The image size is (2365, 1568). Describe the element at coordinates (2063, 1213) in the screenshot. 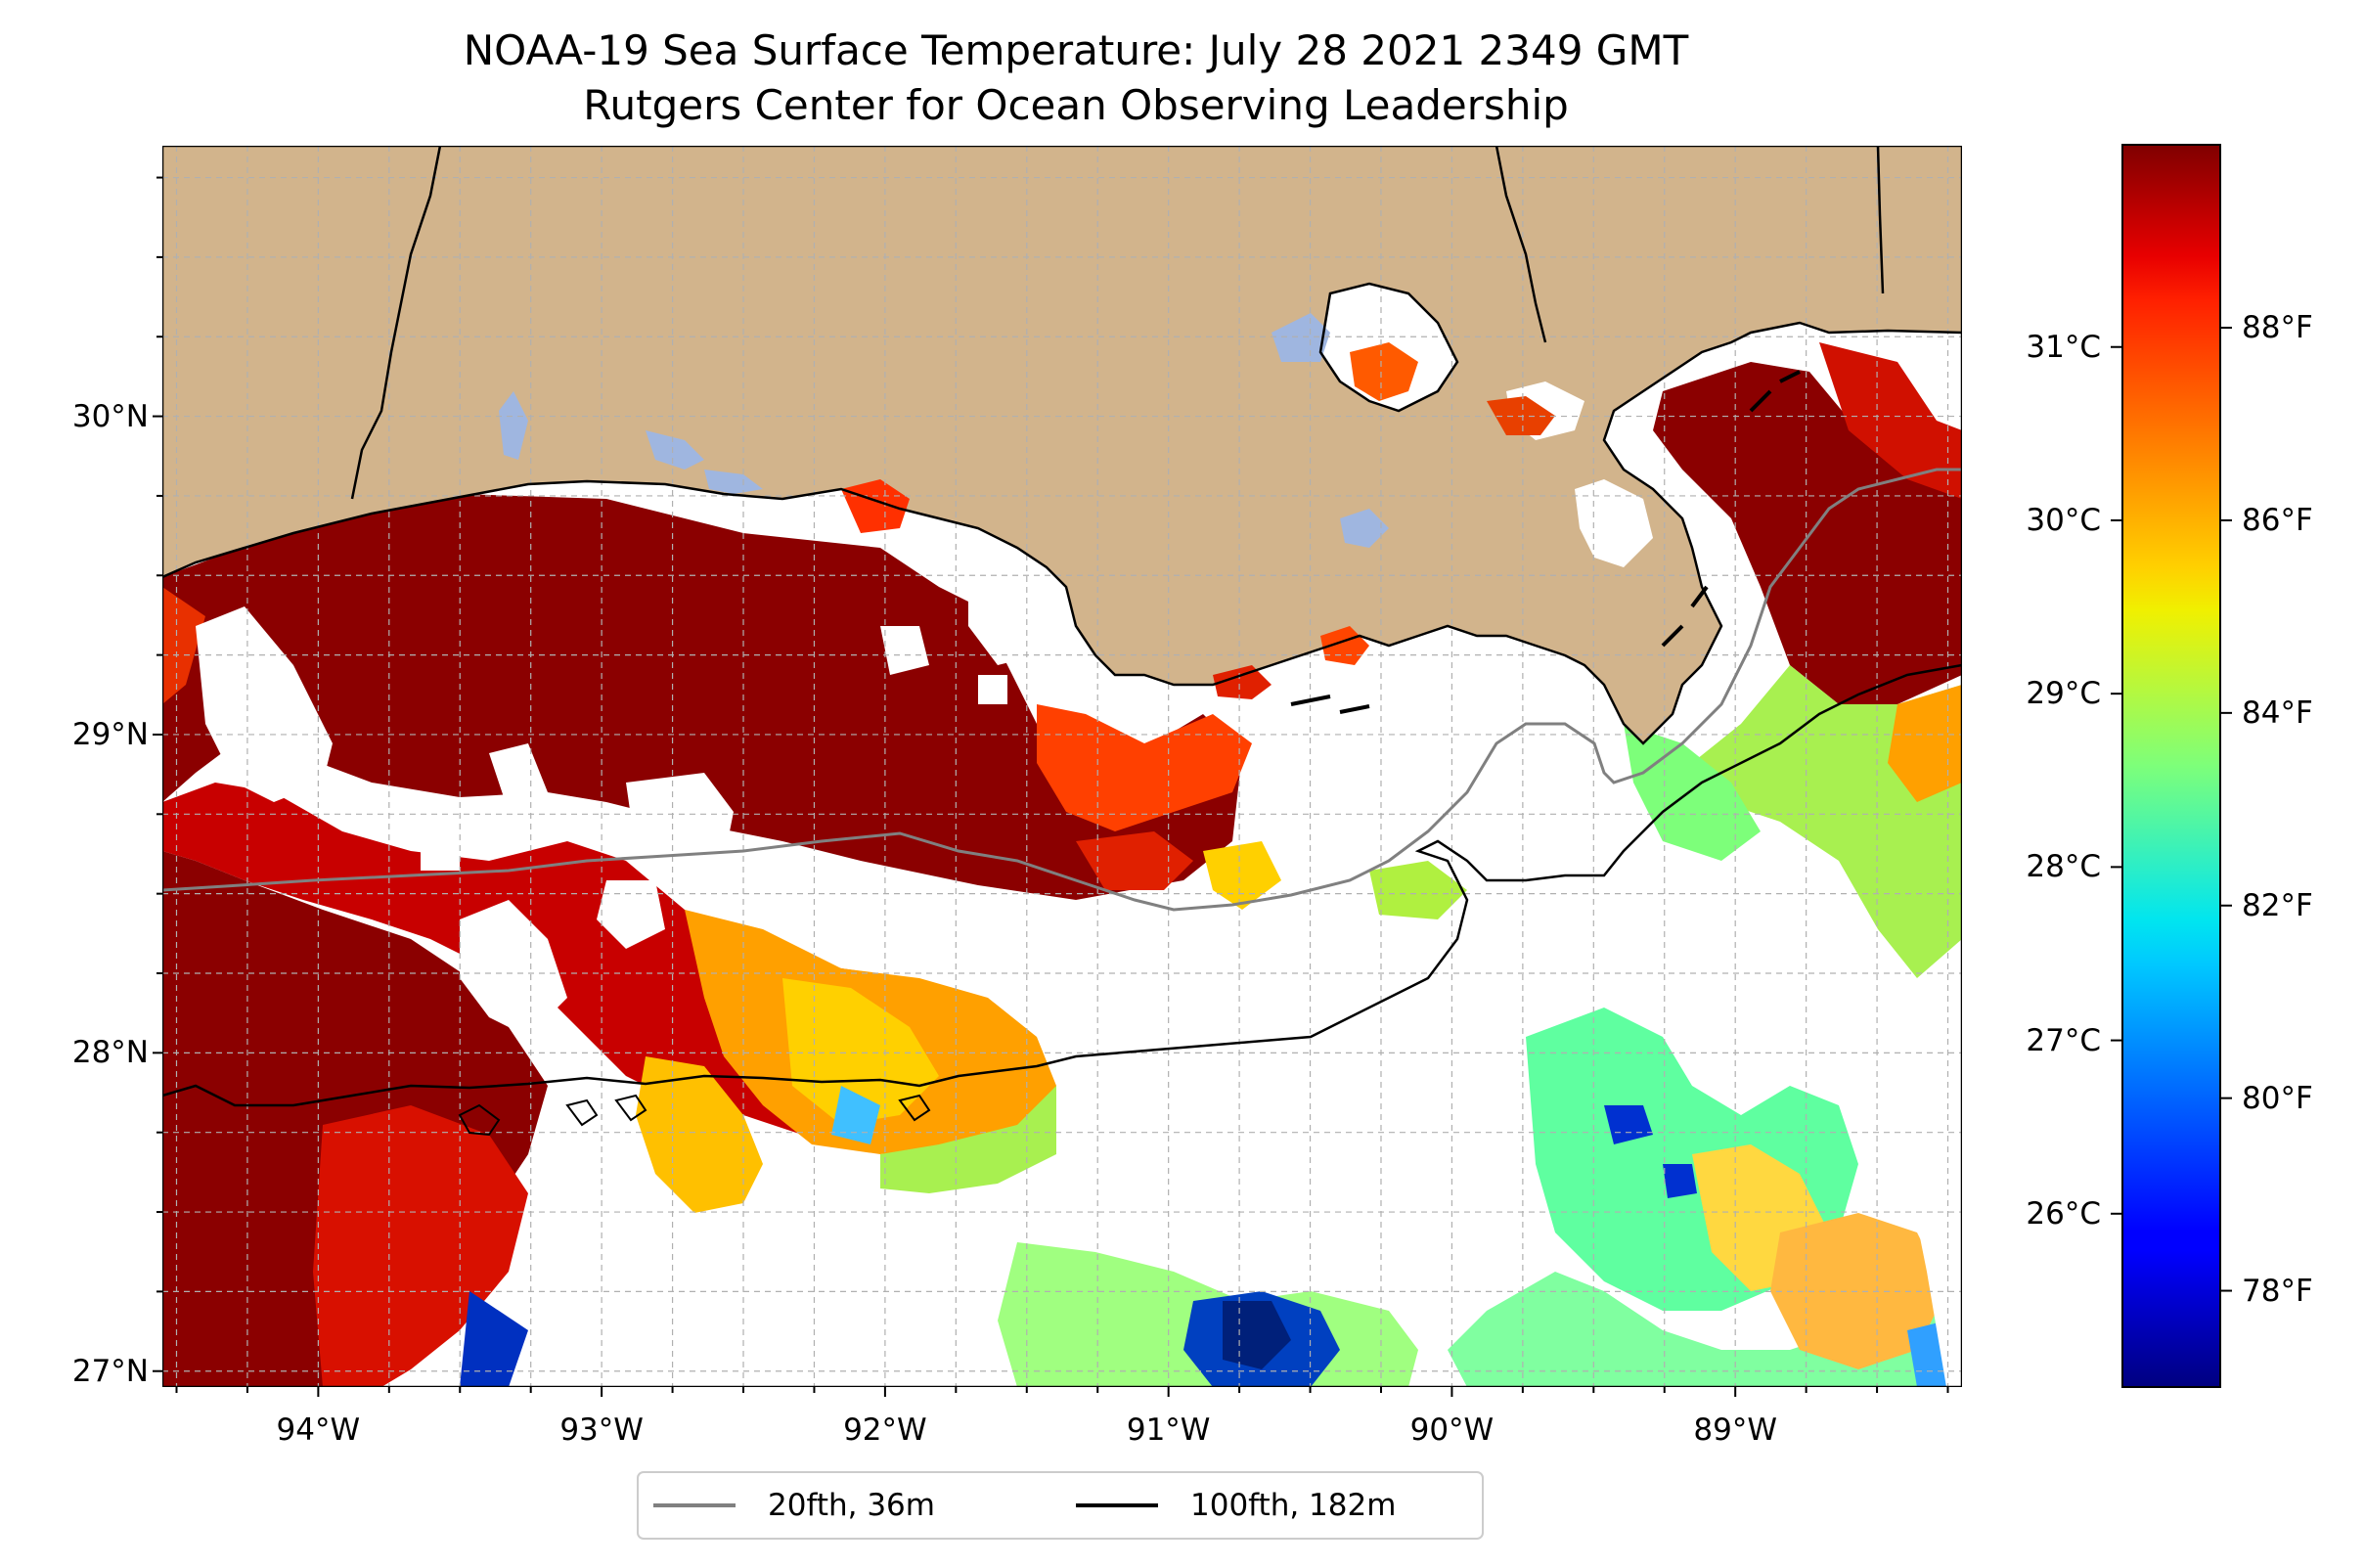

I see `colorbar-celsius-label: 26°C` at that location.